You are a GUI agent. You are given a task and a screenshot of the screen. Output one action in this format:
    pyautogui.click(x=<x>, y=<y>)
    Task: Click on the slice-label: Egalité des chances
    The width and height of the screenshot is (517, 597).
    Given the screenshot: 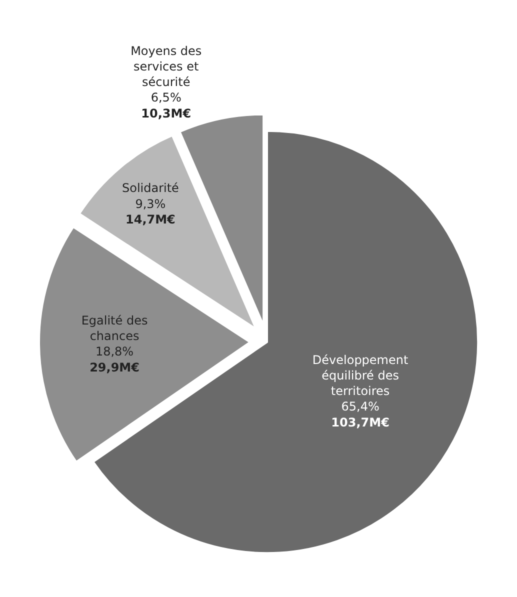 What is the action you would take?
    pyautogui.click(x=114, y=329)
    